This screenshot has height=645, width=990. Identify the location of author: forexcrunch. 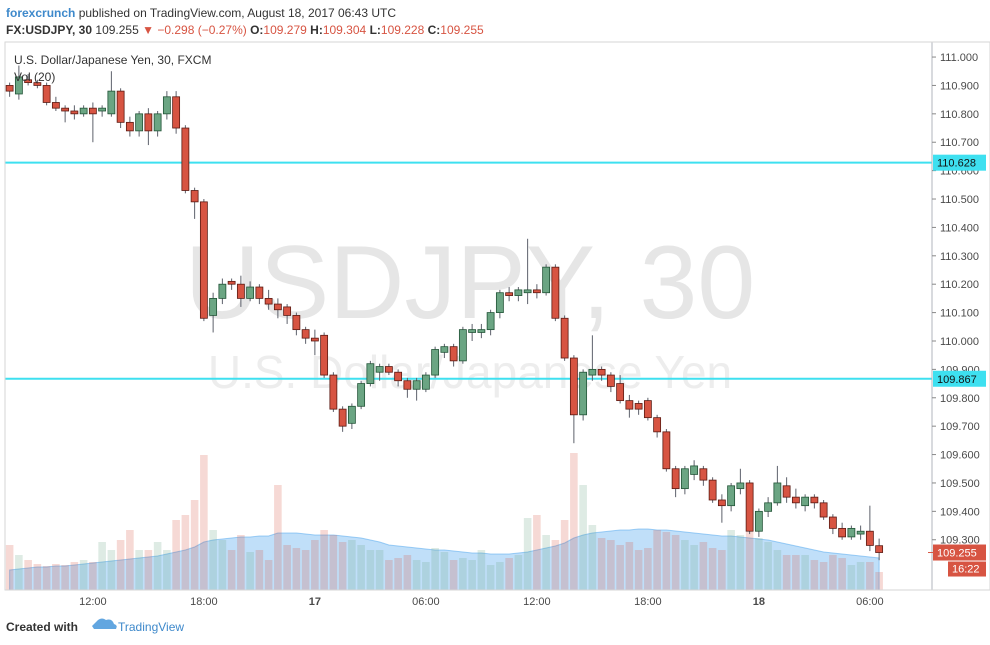
(40, 13).